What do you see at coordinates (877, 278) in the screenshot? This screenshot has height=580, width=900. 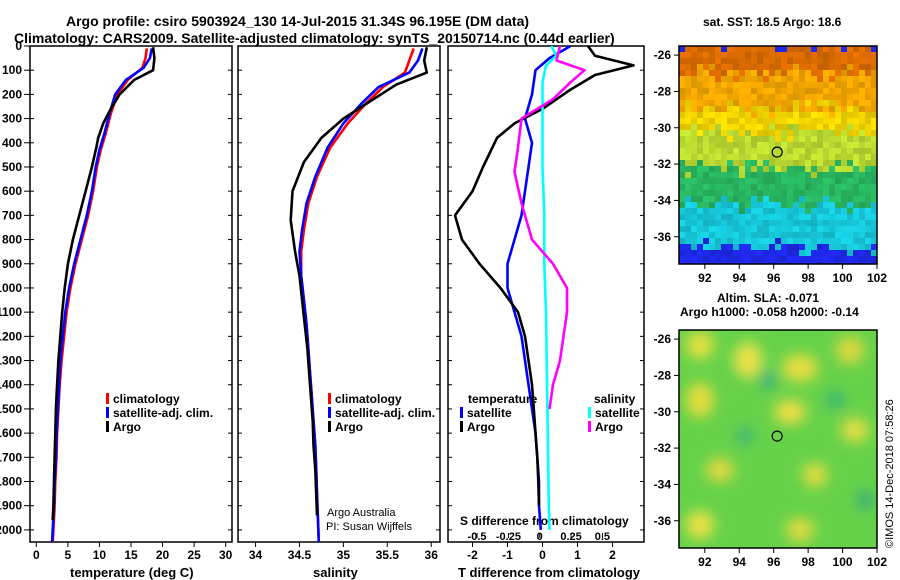 I see `map-lon-label: 102` at bounding box center [877, 278].